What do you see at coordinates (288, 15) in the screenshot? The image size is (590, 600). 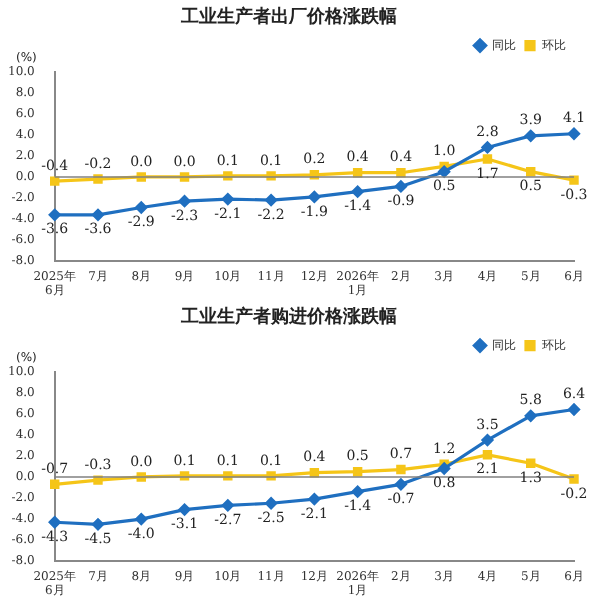 I see `chart-title: 工业生产者出厂价格涨跌幅` at bounding box center [288, 15].